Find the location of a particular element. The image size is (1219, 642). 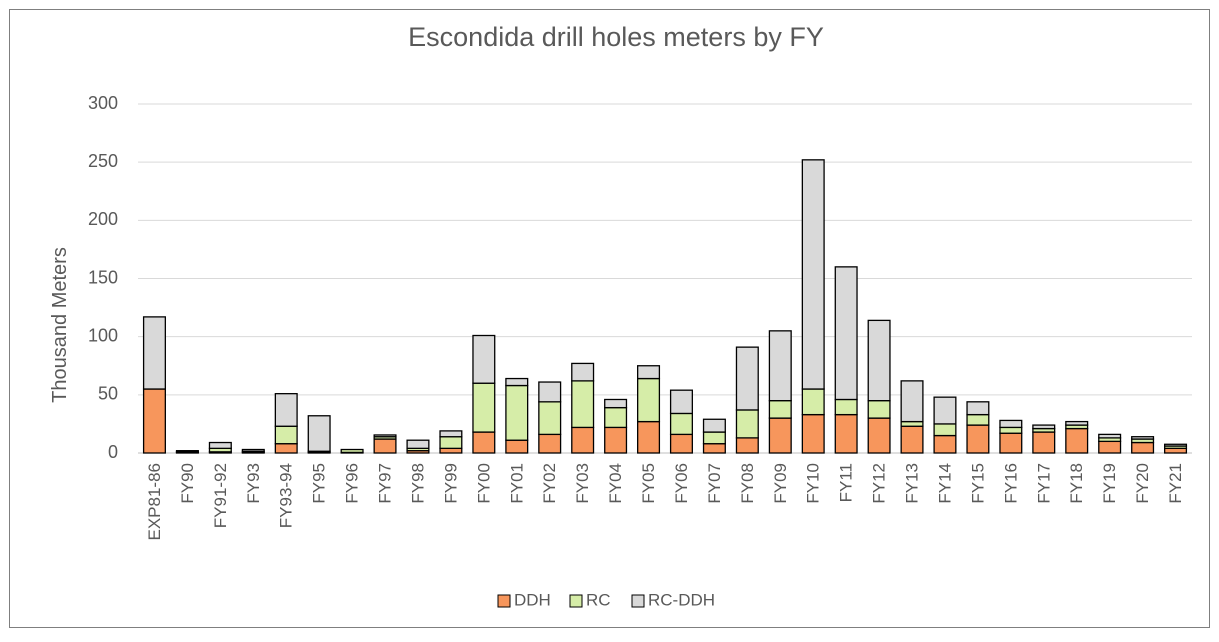

x-tick-label: FY11 is located at coordinates (846, 482).